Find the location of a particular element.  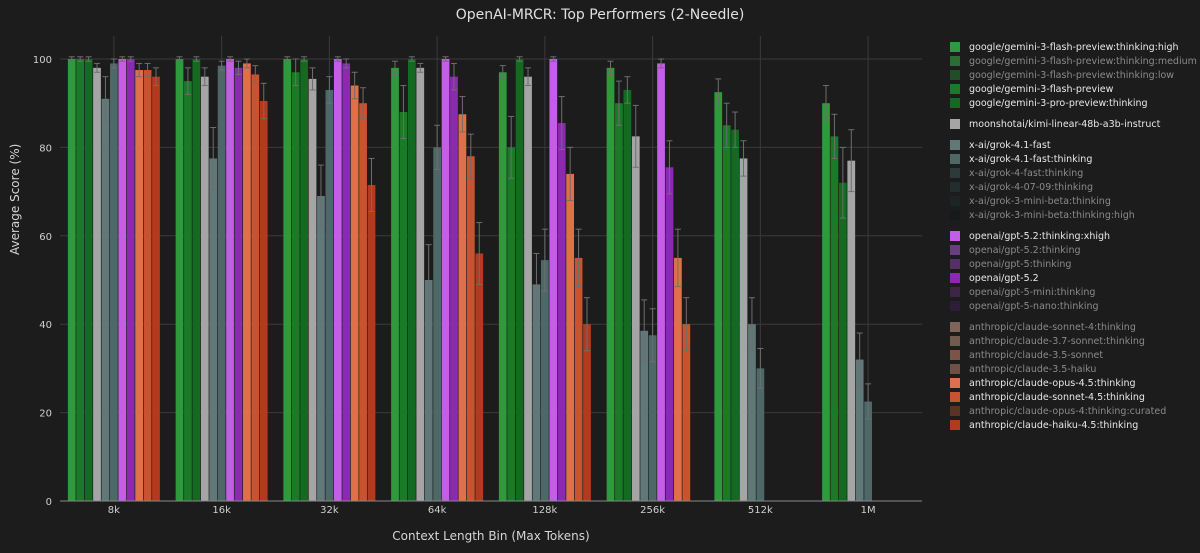

legend-label: openai/gpt-5-nano:thinking is located at coordinates (1034, 306).